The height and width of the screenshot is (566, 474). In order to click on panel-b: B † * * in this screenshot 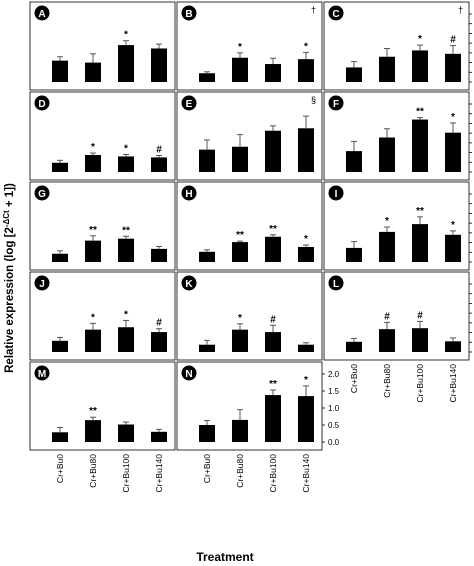, I will do `click(249, 46)`.